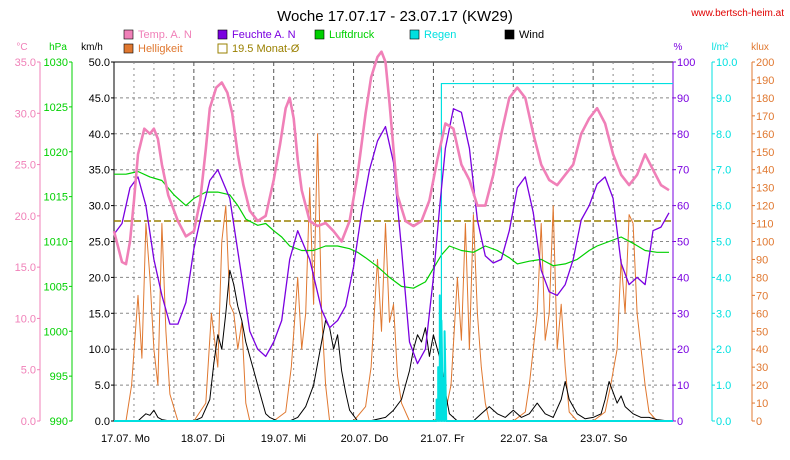  I want to click on legend-label-humidity: Feuchte A. N, so click(264, 35).